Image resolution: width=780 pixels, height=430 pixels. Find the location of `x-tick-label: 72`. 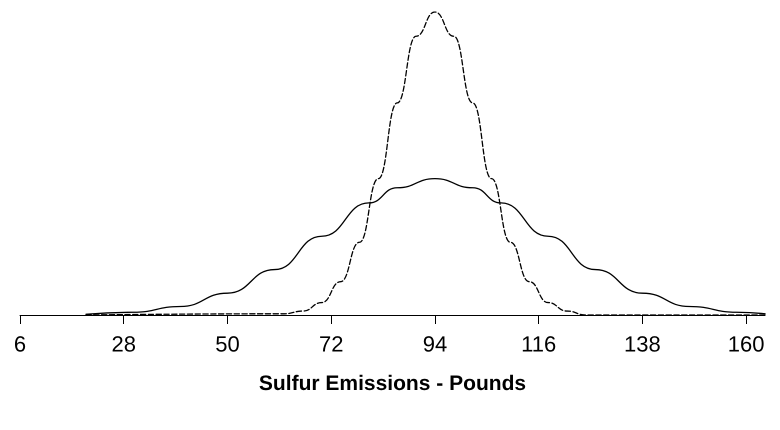

x-tick-label: 72 is located at coordinates (331, 344).